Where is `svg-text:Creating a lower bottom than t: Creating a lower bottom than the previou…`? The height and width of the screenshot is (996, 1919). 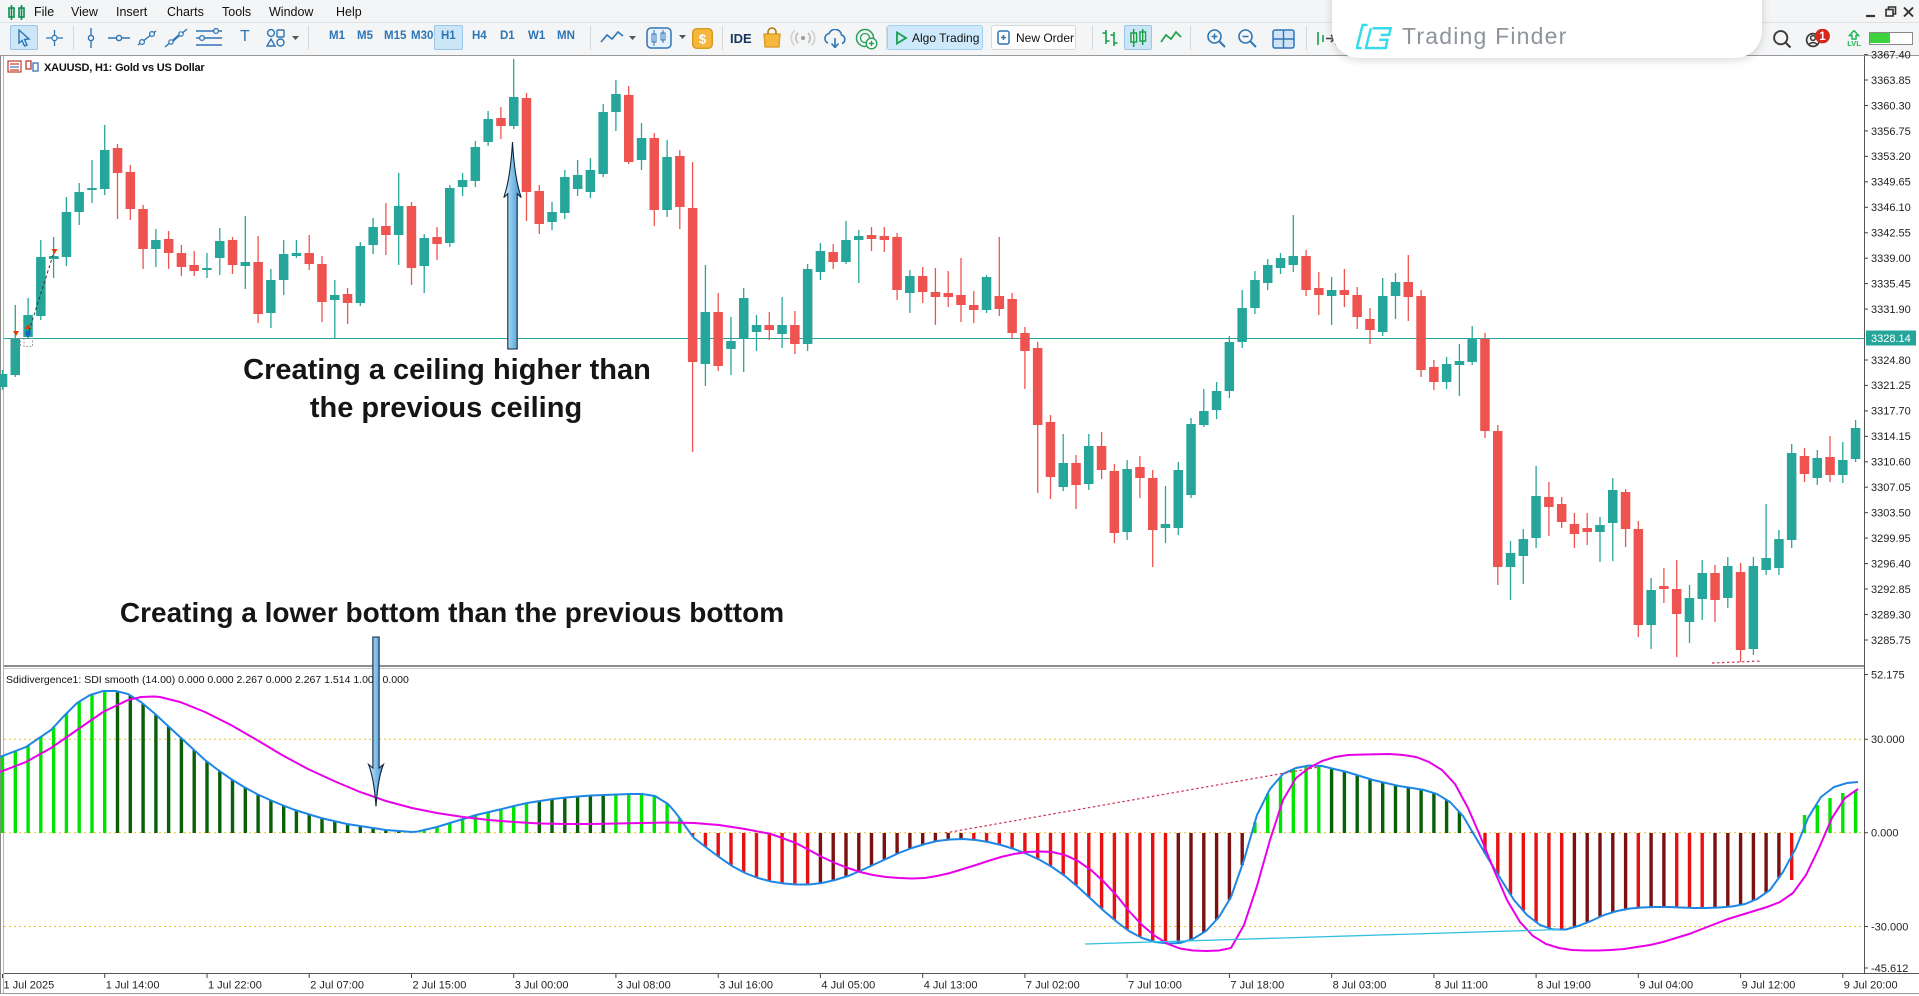 svg-text:Creating a lower bottom than t: Creating a lower bottom than the previou… is located at coordinates (452, 612).